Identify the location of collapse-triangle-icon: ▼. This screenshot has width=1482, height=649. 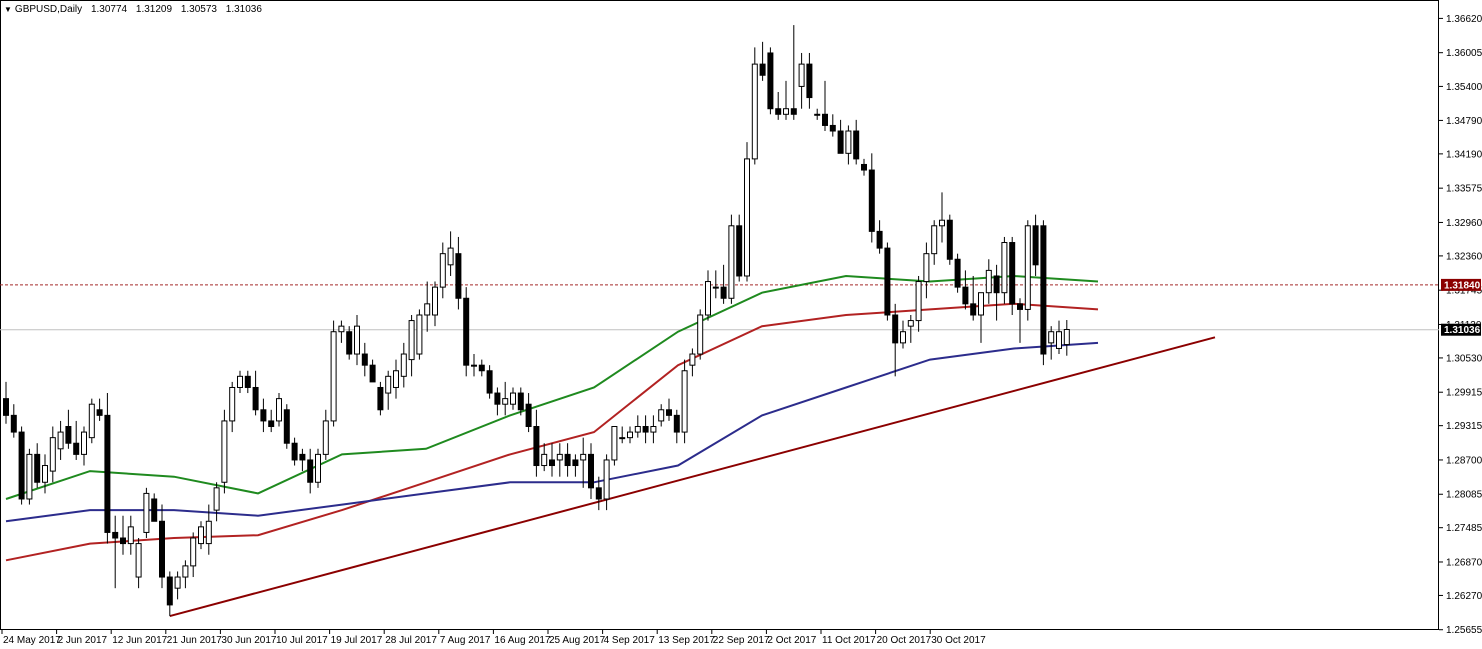
(8, 9).